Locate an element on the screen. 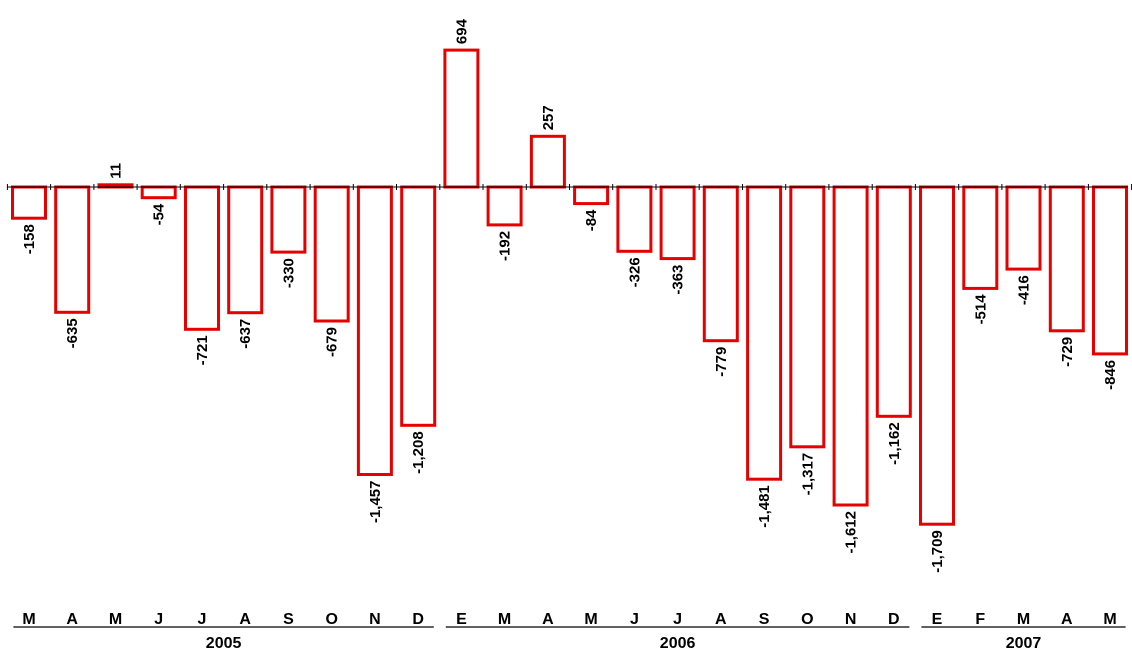 The width and height of the screenshot is (1132, 654). value-label: -416 is located at coordinates (1024, 290).